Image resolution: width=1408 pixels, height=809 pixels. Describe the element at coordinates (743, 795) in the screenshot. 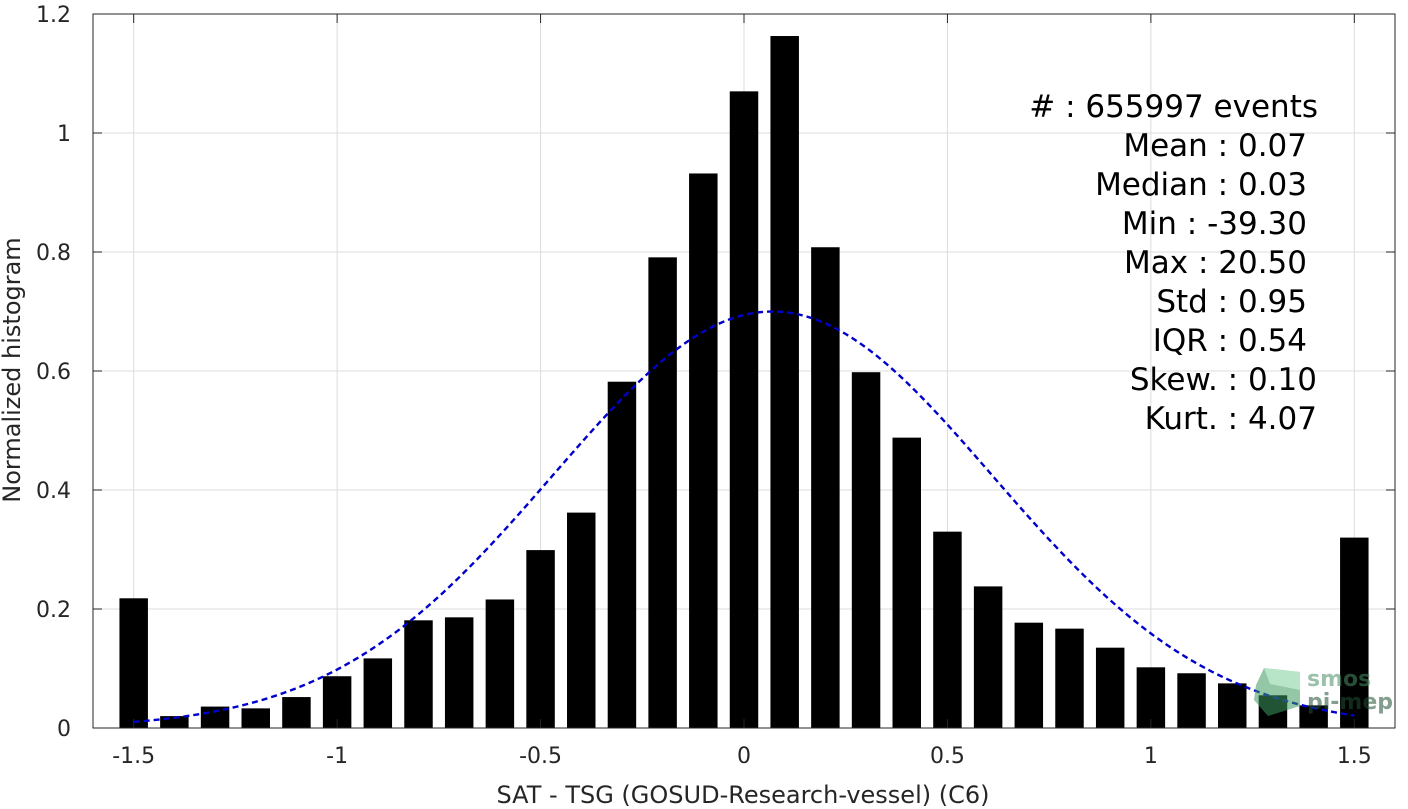

I see `x-axis-label: SAT - TSG (GOSUD-Research-vessel) (C6)` at that location.